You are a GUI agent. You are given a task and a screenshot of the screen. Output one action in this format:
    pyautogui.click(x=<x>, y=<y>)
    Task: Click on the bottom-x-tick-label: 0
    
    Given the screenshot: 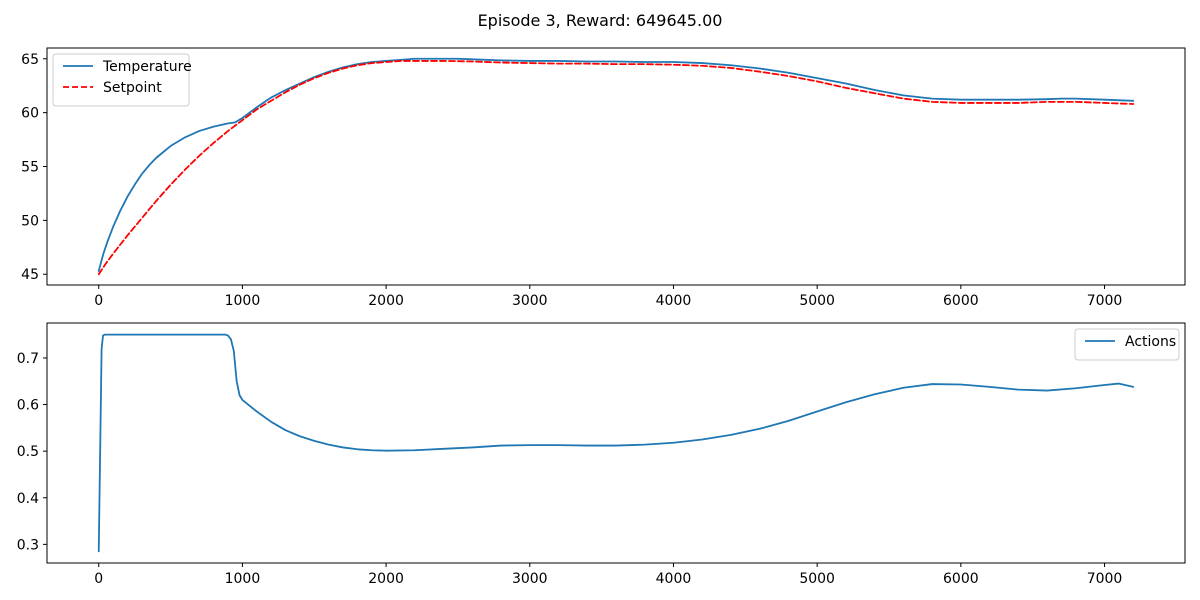 What is the action you would take?
    pyautogui.click(x=98, y=579)
    